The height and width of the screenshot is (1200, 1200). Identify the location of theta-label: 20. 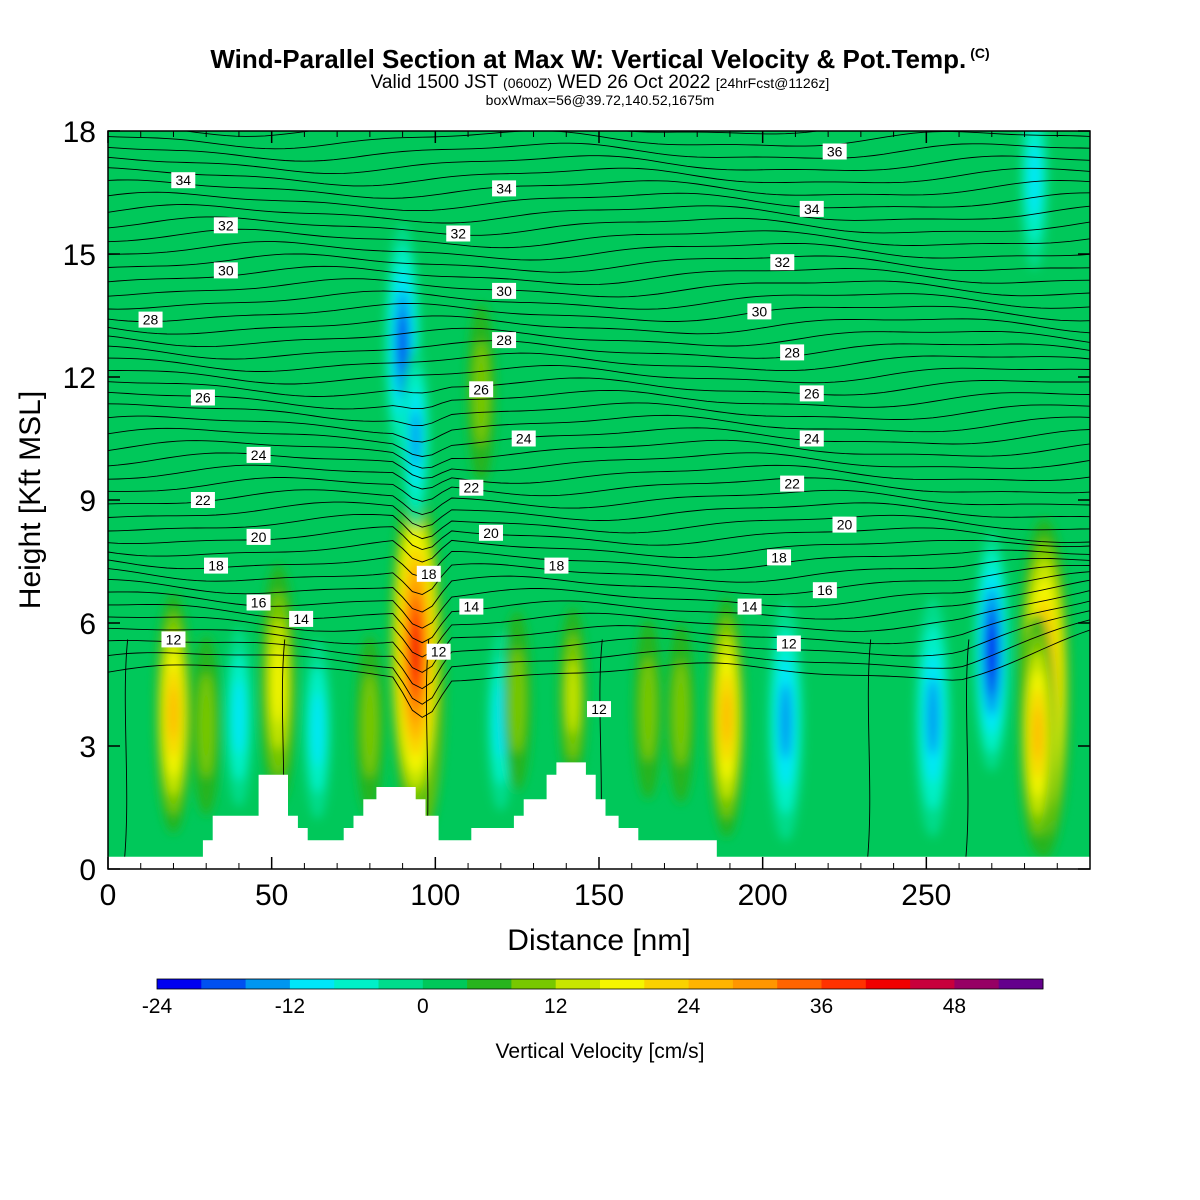
(844, 524).